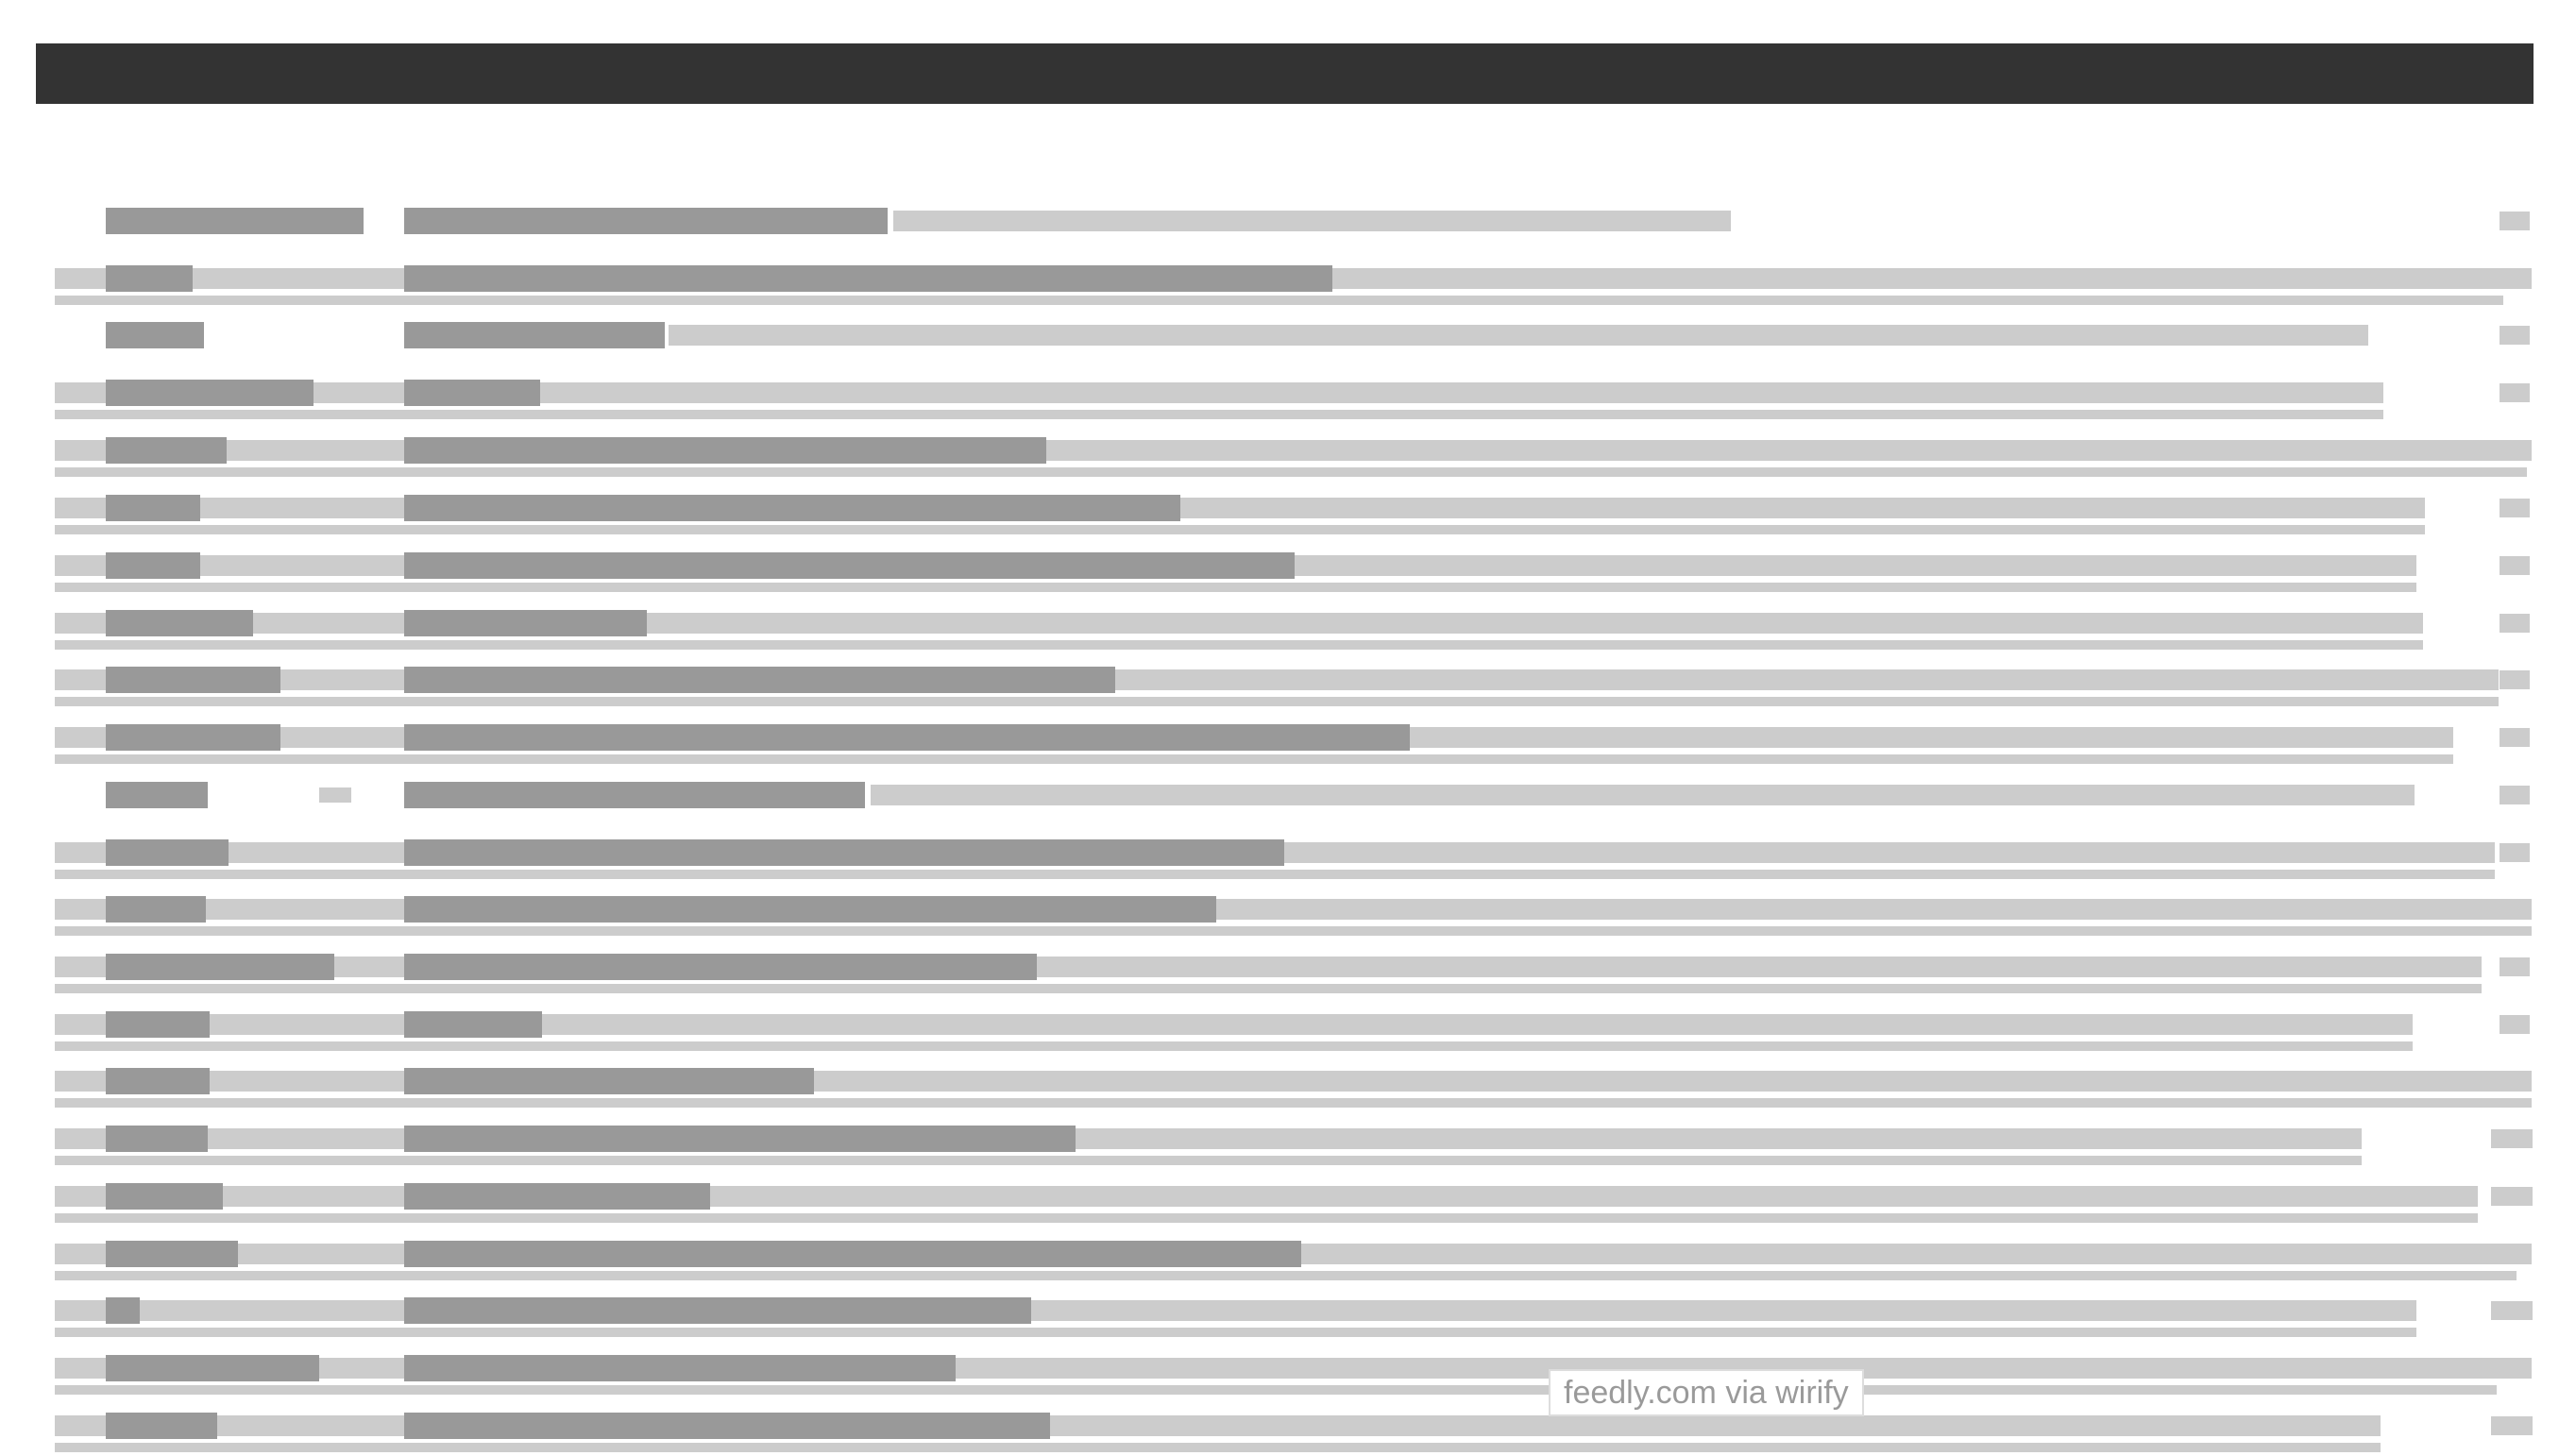  What do you see at coordinates (335, 795) in the screenshot?
I see `badge-placeholder` at bounding box center [335, 795].